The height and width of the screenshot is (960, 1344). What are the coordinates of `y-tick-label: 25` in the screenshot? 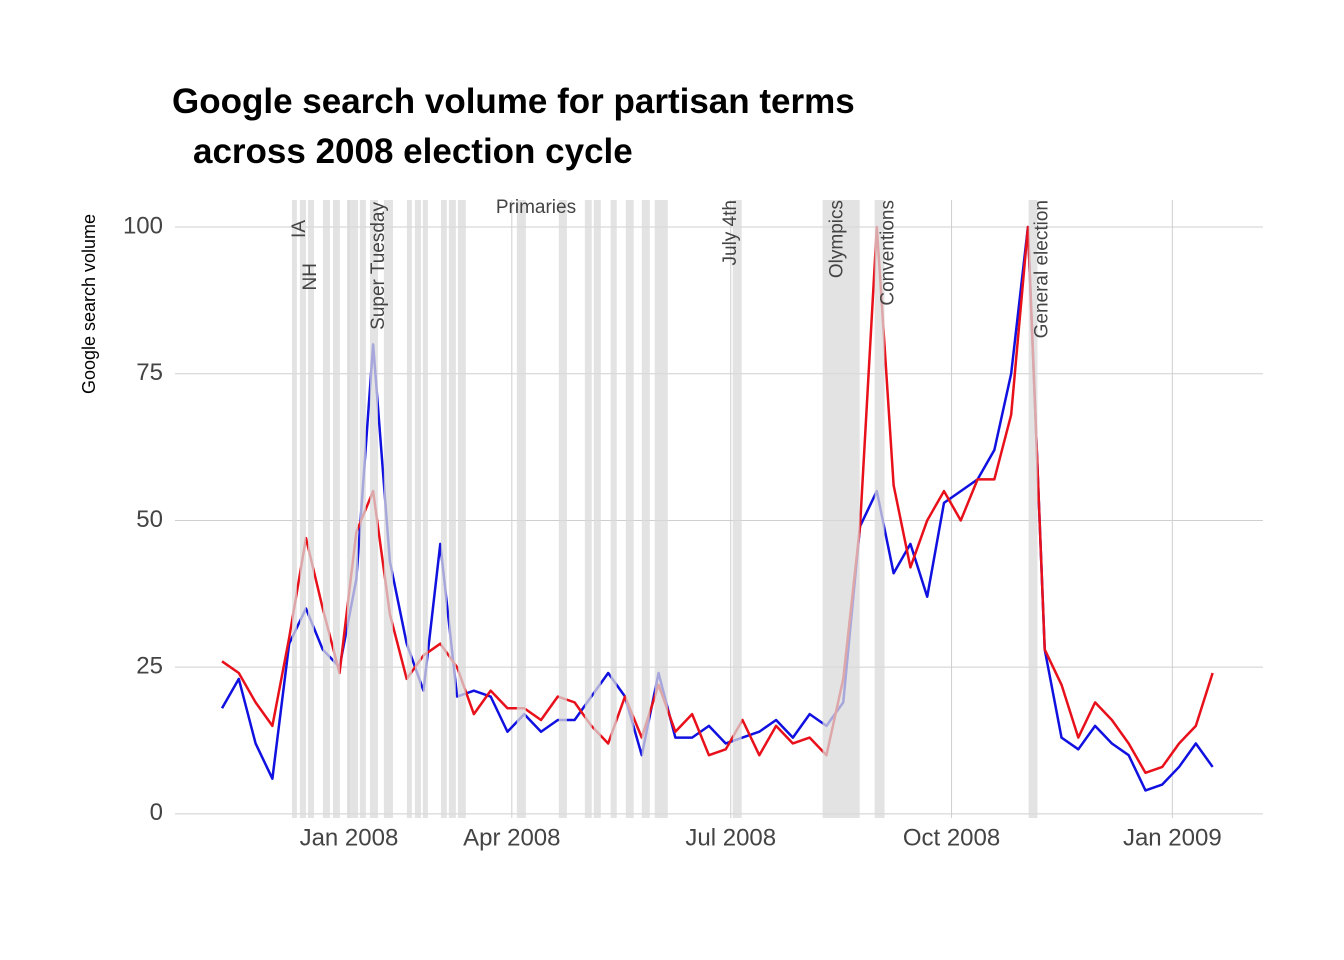 It's located at (149, 666).